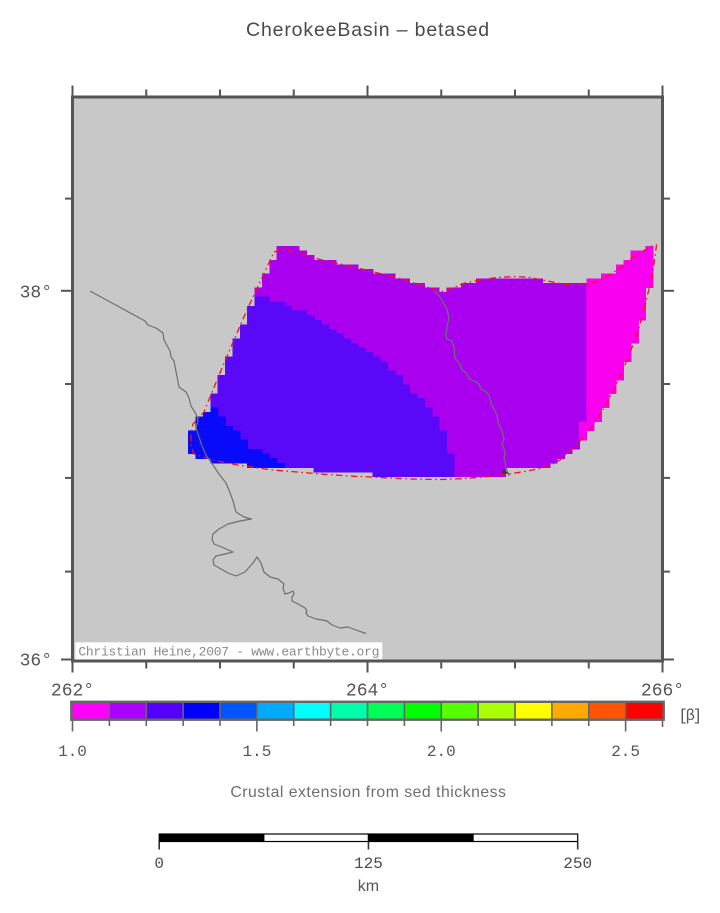  What do you see at coordinates (368, 30) in the screenshot?
I see `svg-text: CherokeeBasin – betased` at bounding box center [368, 30].